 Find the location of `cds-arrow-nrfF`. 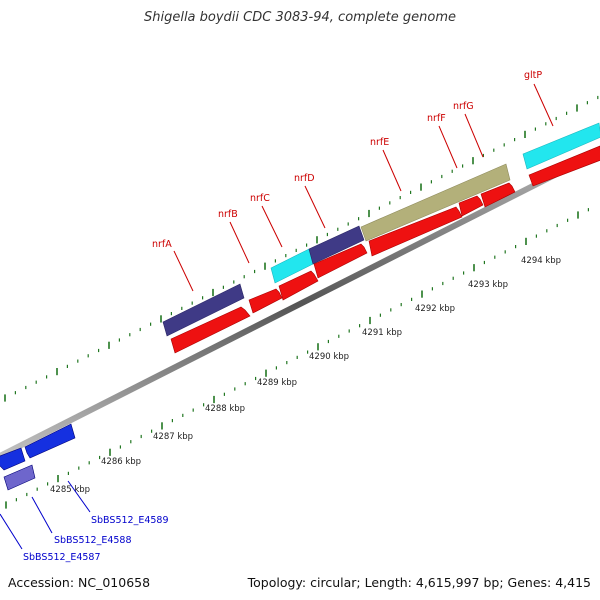

cds-arrow-nrfF is located at coordinates (471, 206).